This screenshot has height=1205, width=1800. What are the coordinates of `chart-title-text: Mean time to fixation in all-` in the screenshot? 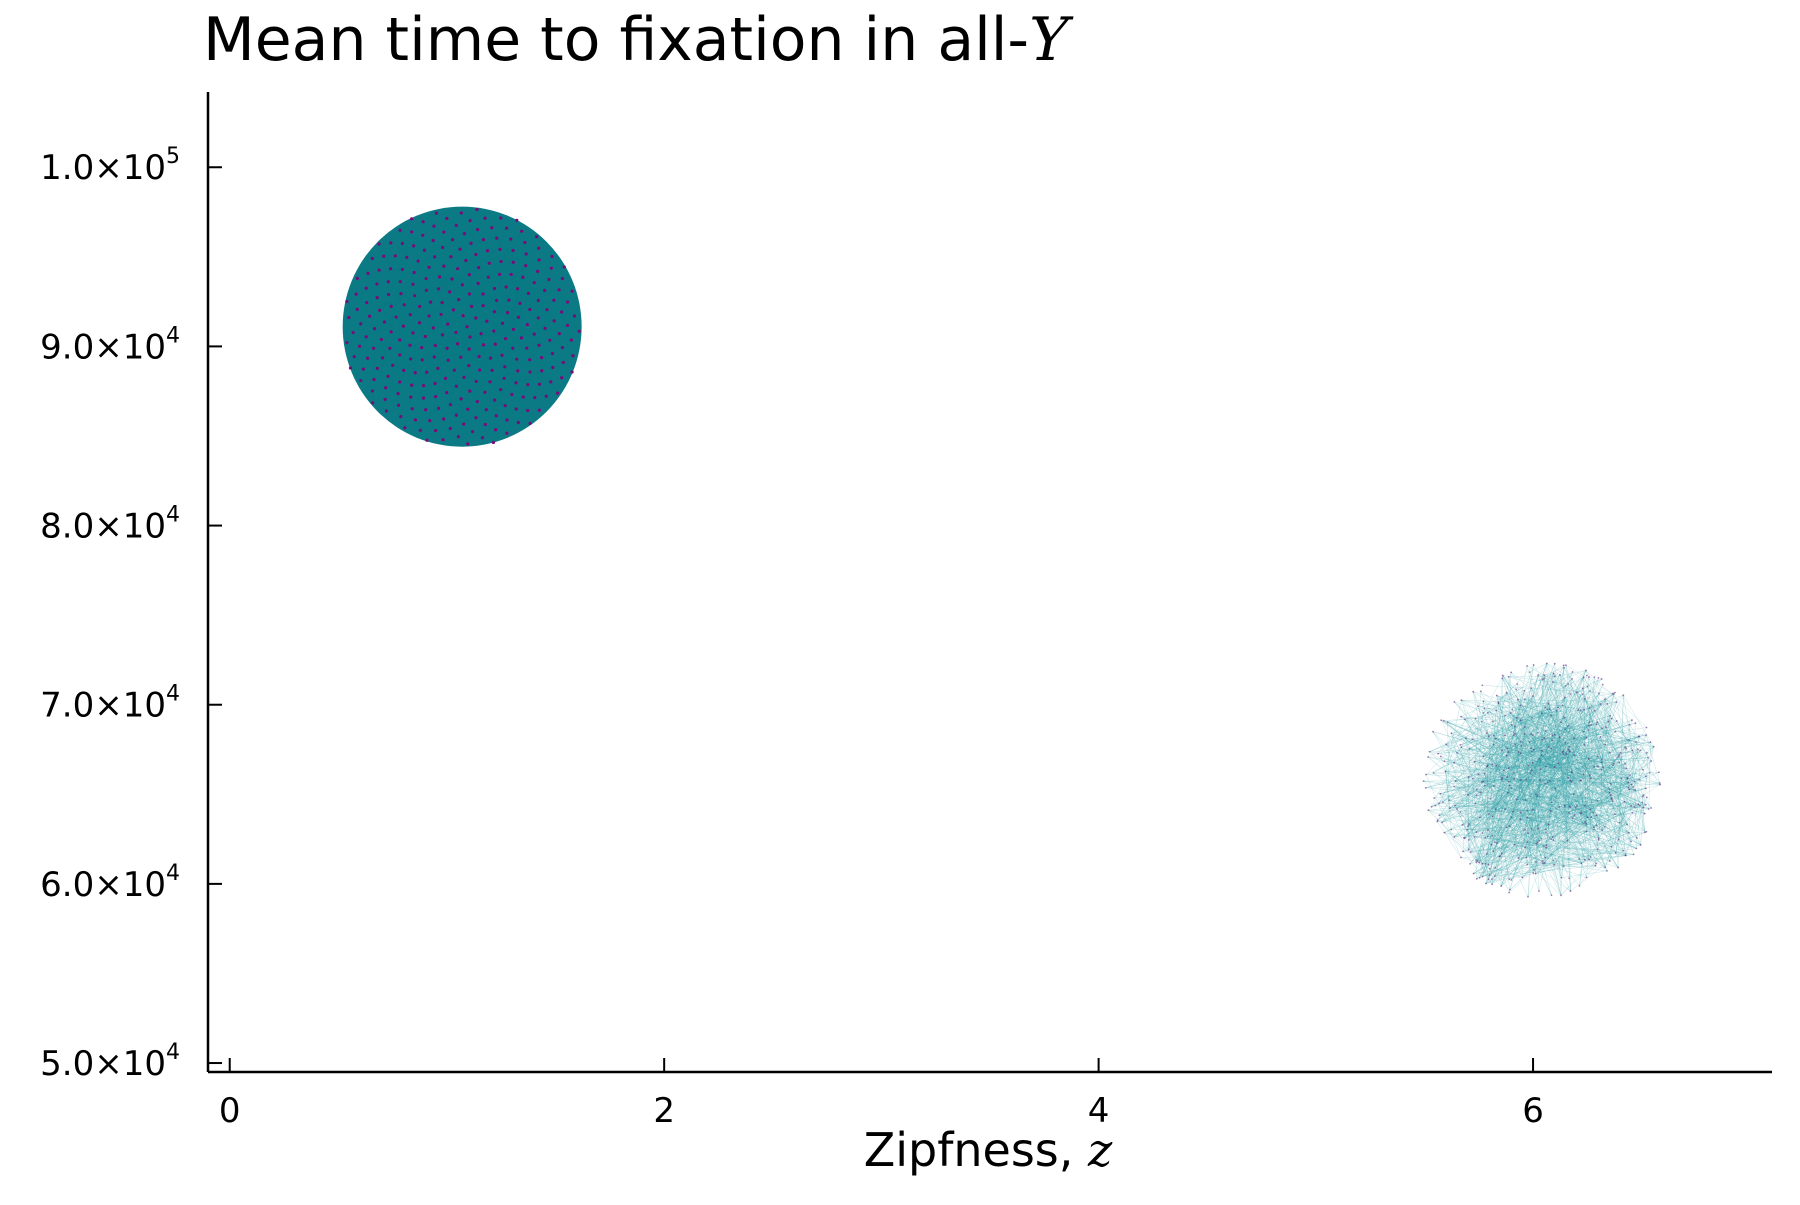 It's located at (616, 40).